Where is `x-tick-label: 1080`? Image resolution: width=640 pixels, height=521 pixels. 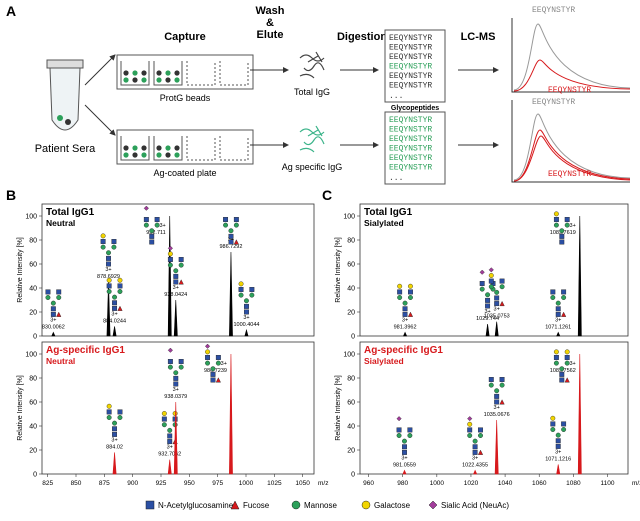 x-tick-label: 1080 is located at coordinates (573, 483).